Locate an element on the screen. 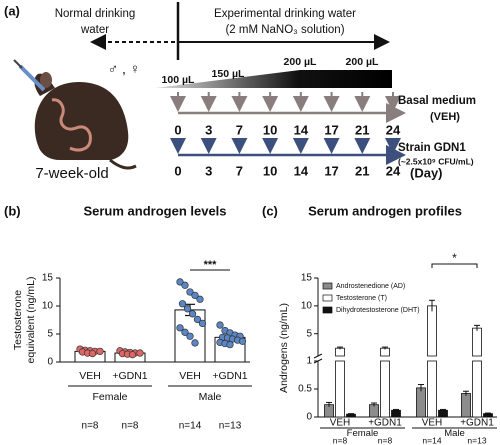 Image resolution: width=500 pixels, height=445 pixels. n-label: n=13 is located at coordinates (230, 426).